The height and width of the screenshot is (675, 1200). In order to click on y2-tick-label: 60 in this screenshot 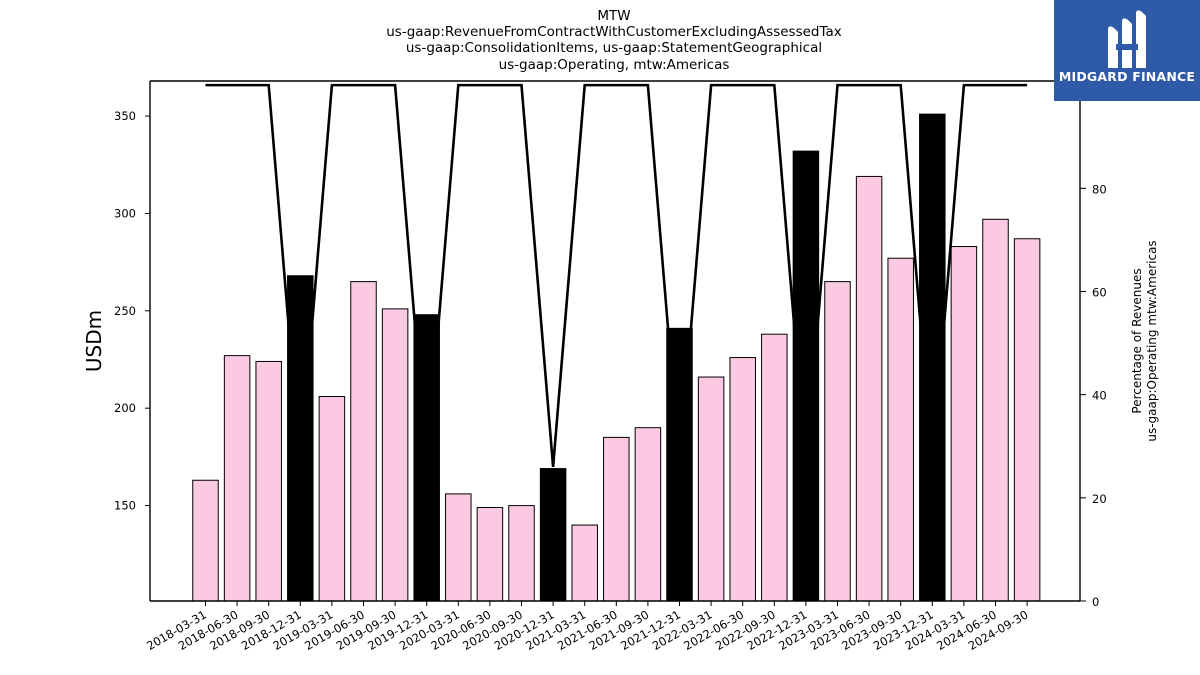, I will do `click(1099, 292)`.